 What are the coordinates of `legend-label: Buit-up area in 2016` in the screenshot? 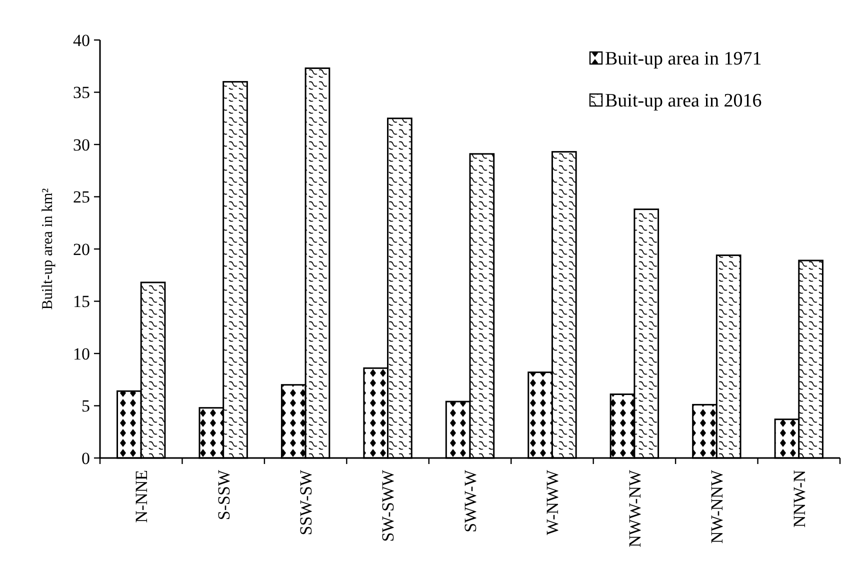 It's located at (683, 101).